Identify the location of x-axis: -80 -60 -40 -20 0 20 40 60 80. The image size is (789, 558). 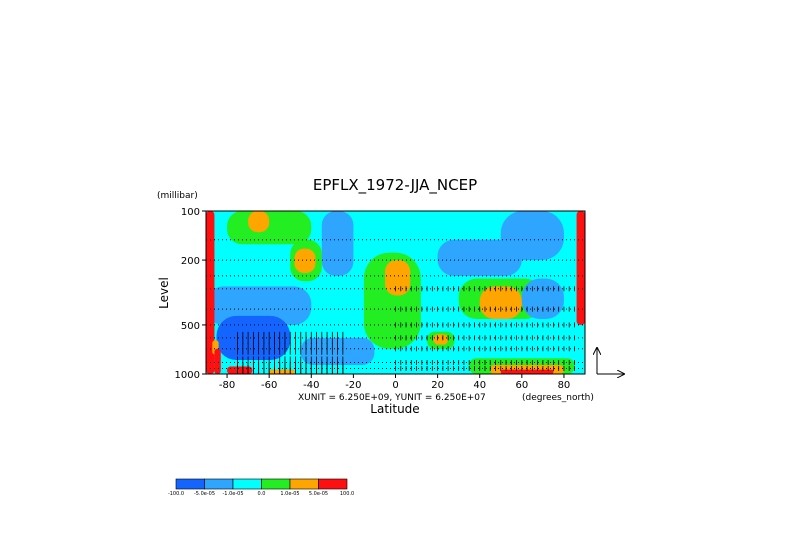
(394, 382).